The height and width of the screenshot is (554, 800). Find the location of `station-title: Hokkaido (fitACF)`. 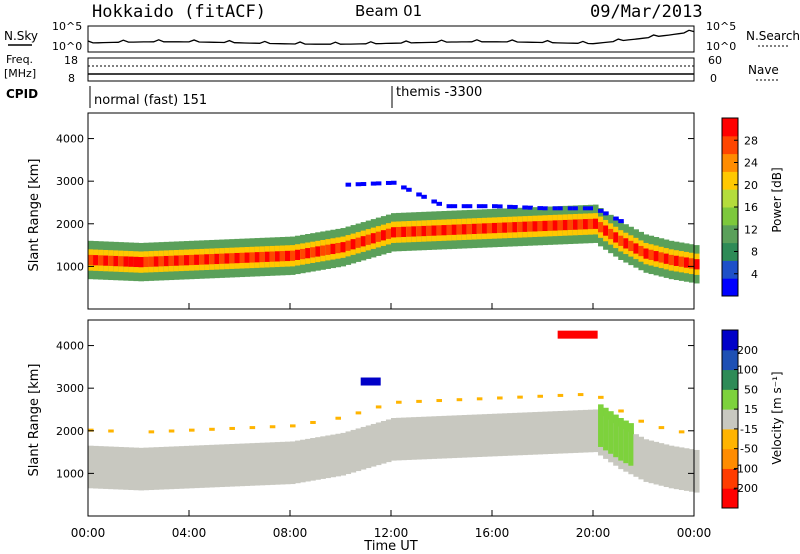

station-title: Hokkaido (fitACF) is located at coordinates (179, 12).